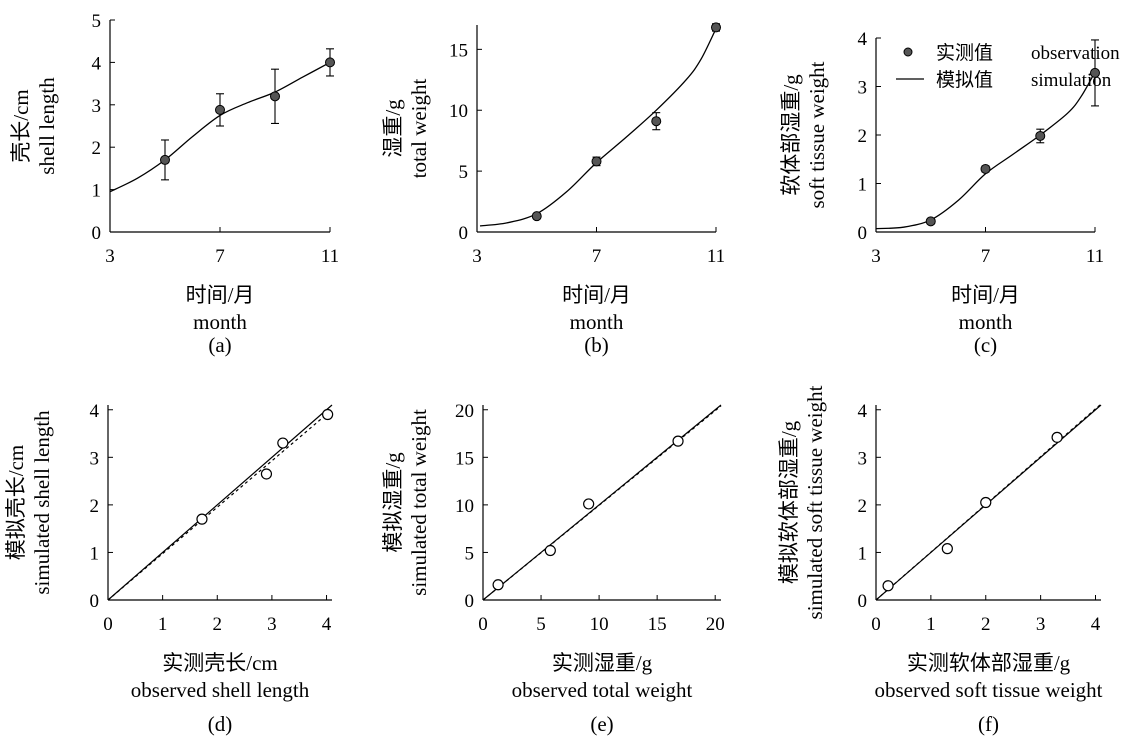 The width and height of the screenshot is (1121, 747). I want to click on x-axis-title-en: observed soft tissue weight, so click(988, 690).